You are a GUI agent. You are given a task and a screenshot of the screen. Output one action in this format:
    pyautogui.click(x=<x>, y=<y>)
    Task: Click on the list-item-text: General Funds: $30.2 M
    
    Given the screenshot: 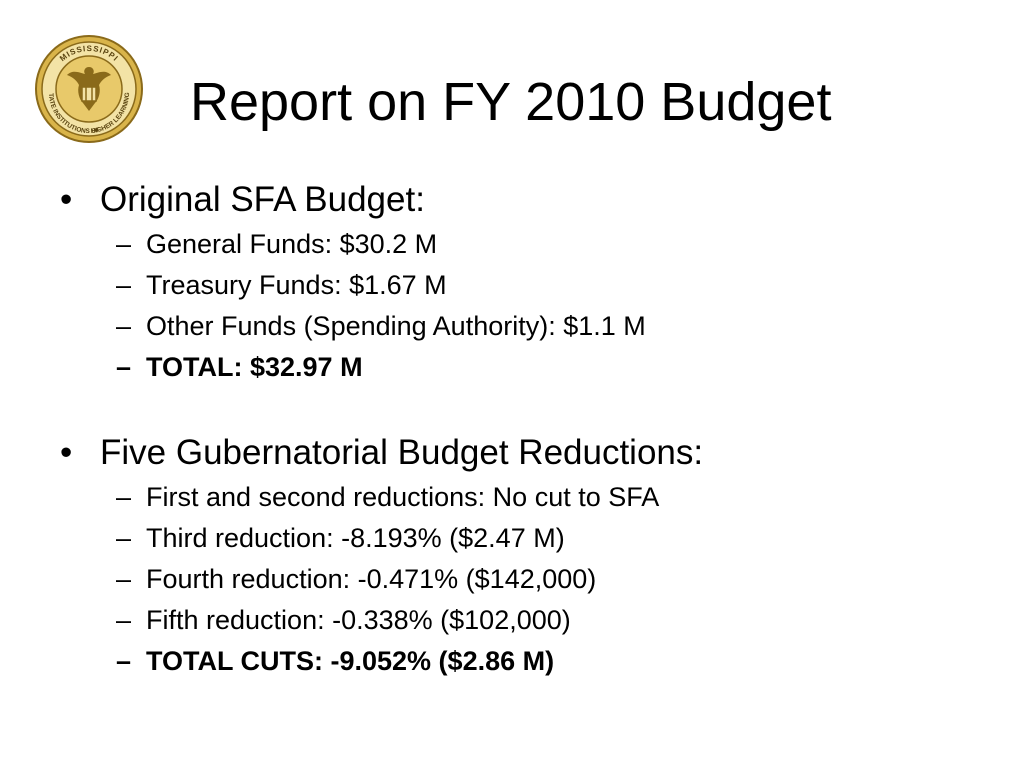 What is the action you would take?
    pyautogui.click(x=292, y=244)
    